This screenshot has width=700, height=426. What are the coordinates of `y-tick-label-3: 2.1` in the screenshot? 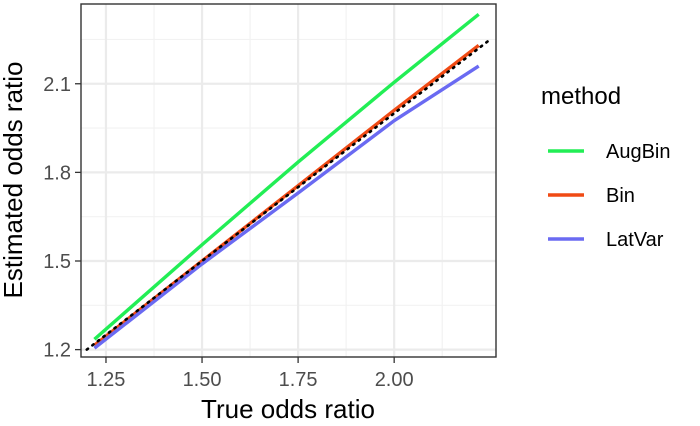 It's located at (57, 85).